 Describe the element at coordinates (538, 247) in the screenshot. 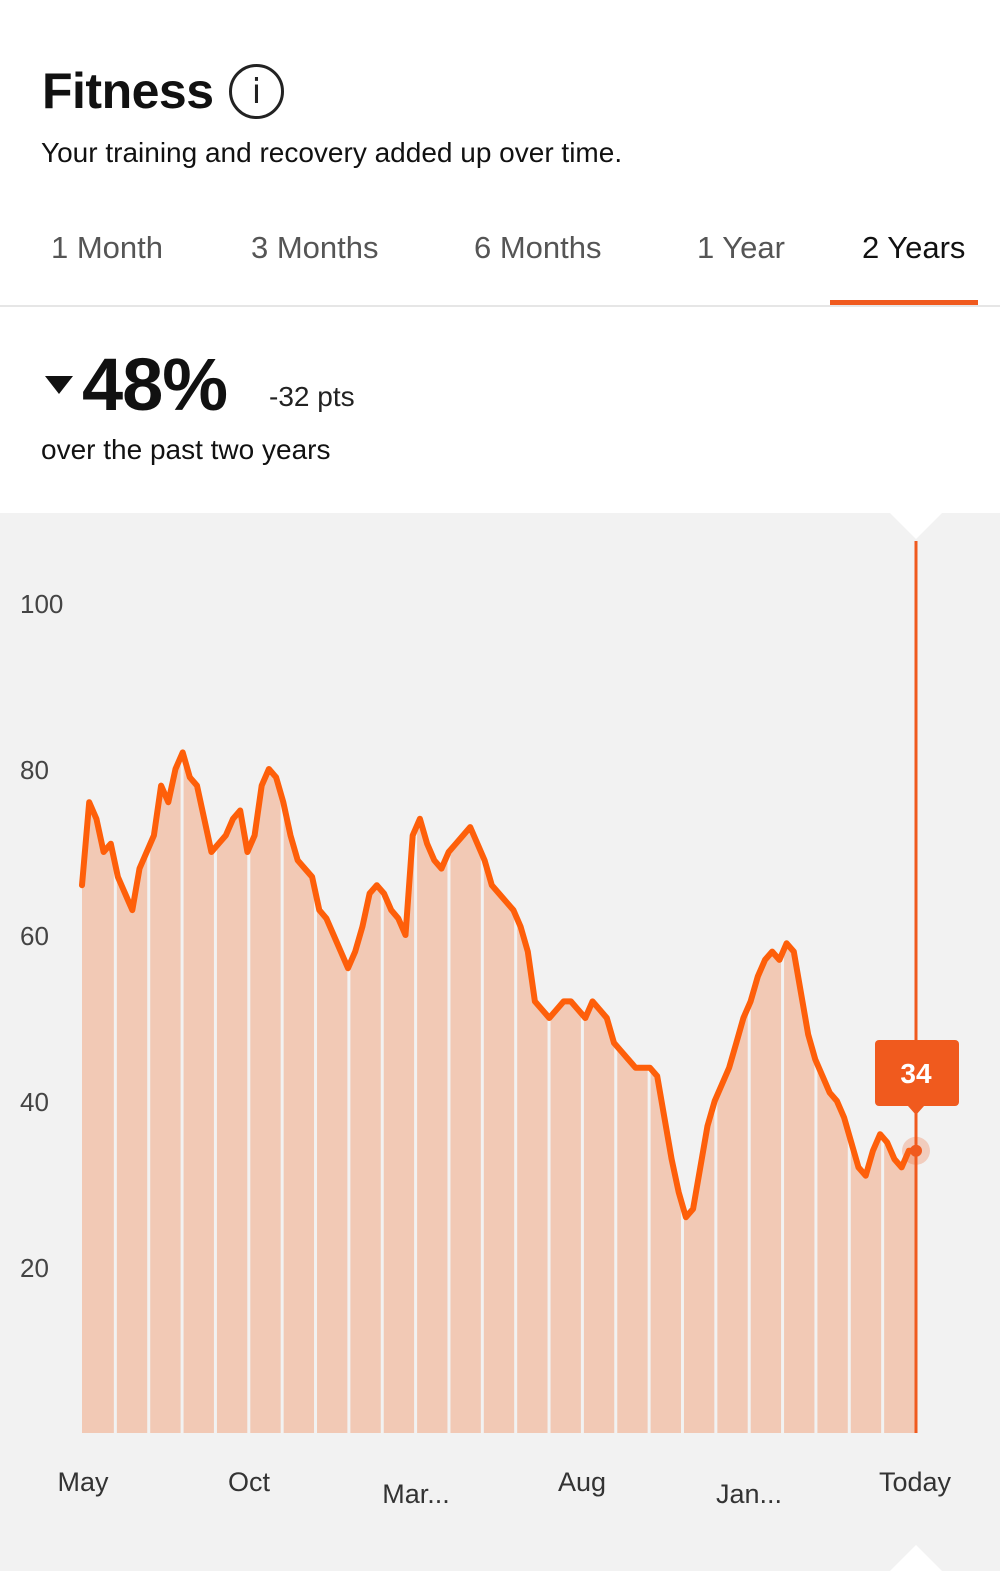

I see `tab-6-months: 6 Months` at that location.